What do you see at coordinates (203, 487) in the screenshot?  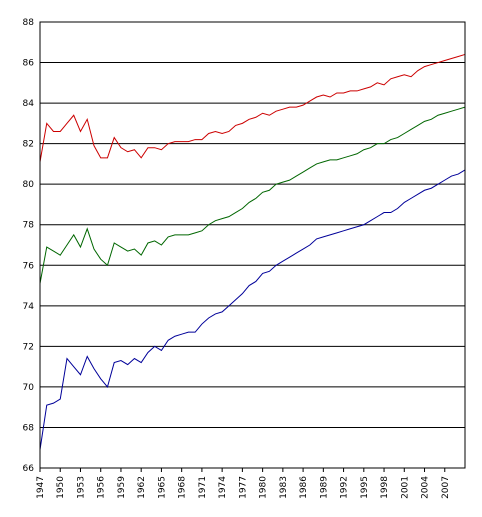 I see `x-tick-label: 1971` at bounding box center [203, 487].